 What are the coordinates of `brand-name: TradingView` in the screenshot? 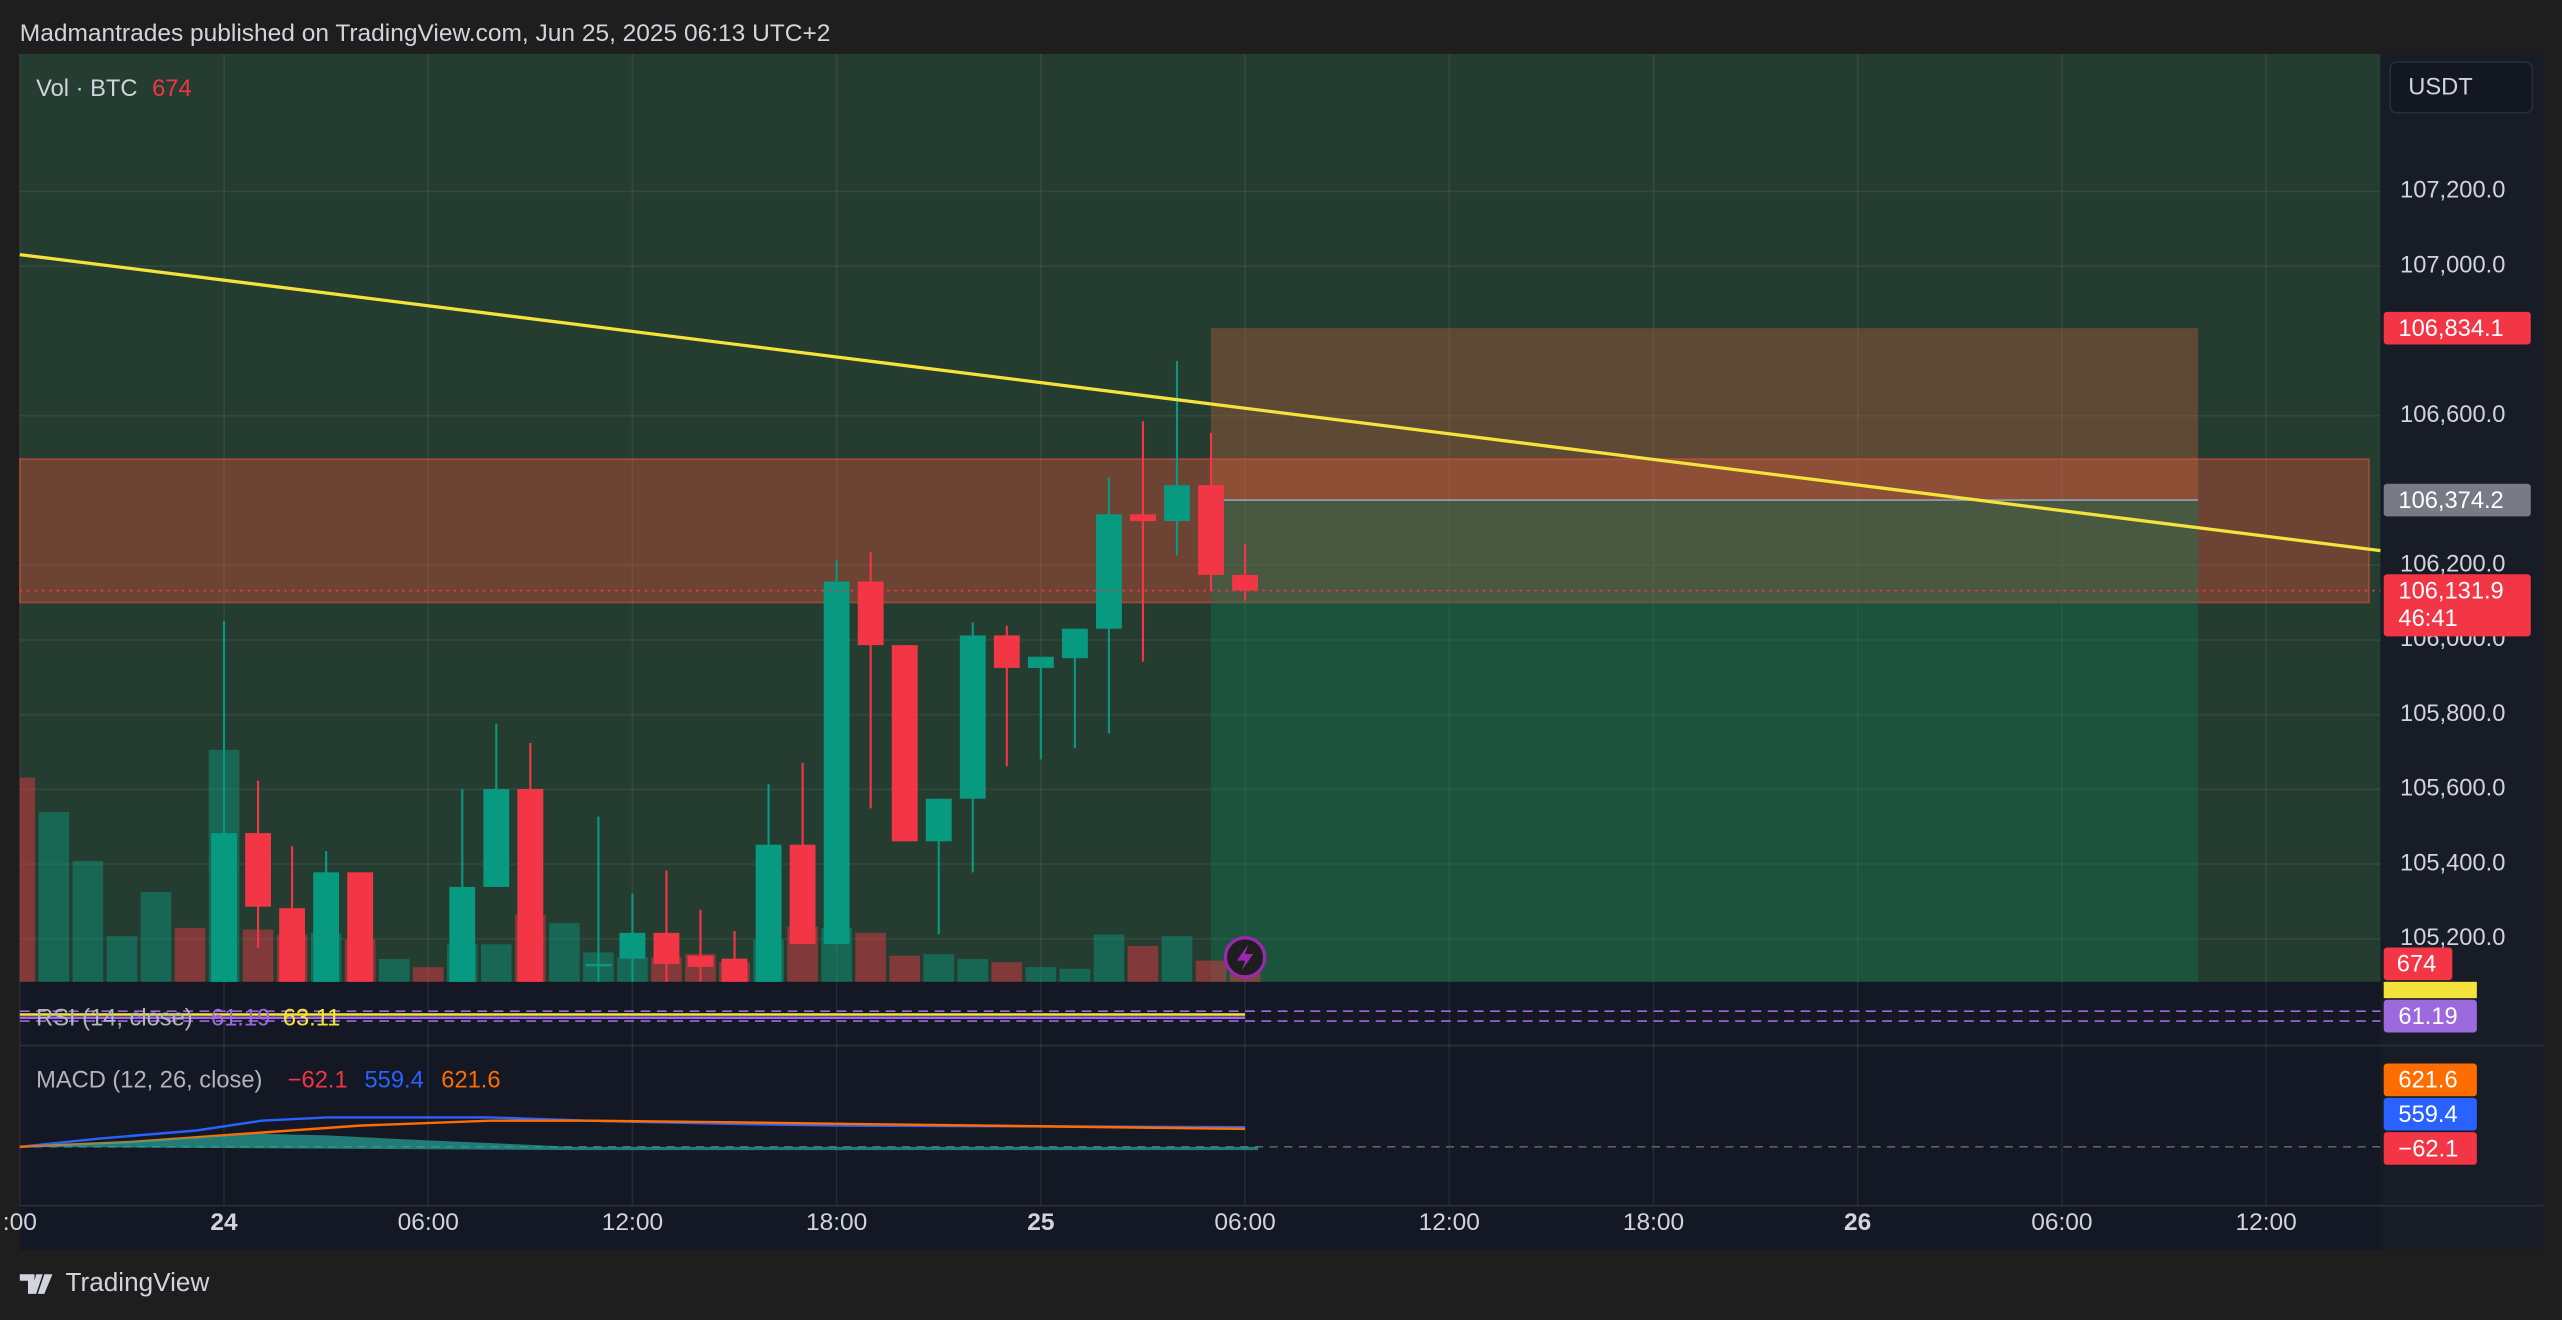 It's located at (138, 1282).